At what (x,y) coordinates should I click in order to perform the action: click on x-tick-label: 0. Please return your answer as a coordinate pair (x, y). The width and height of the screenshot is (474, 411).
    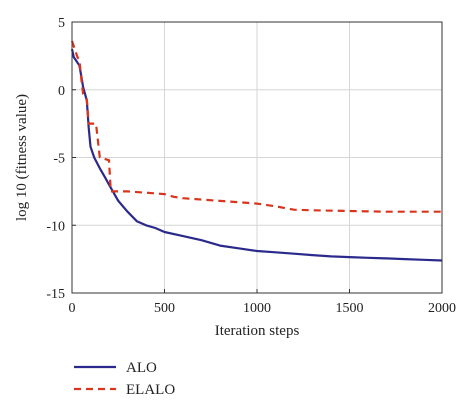
    Looking at the image, I should click on (72, 308).